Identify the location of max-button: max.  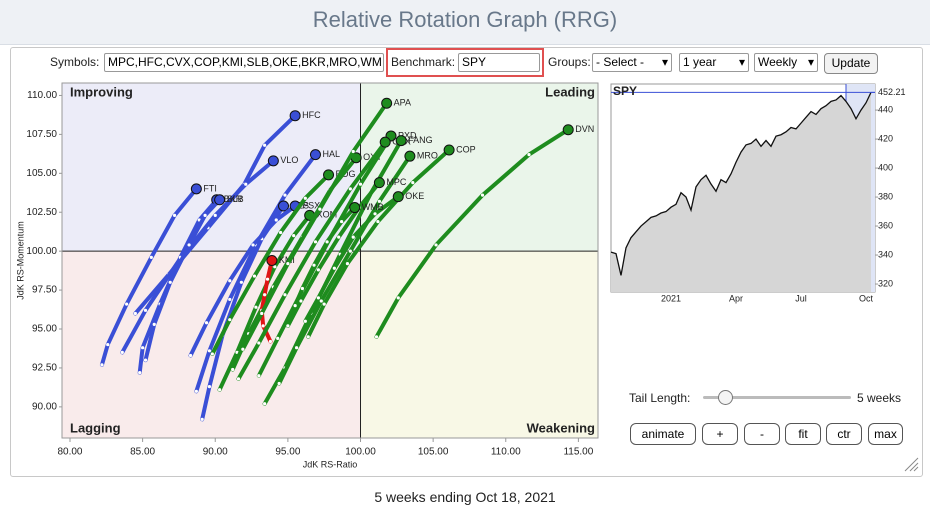
(885, 434).